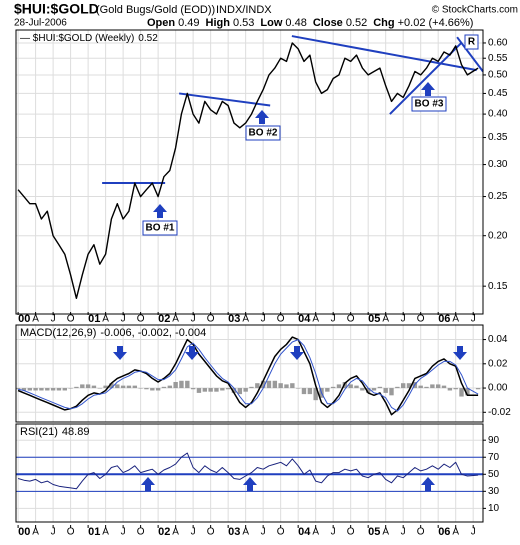 The width and height of the screenshot is (520, 545). What do you see at coordinates (188, 23) in the screenshot?
I see `quote-value: 0.49` at bounding box center [188, 23].